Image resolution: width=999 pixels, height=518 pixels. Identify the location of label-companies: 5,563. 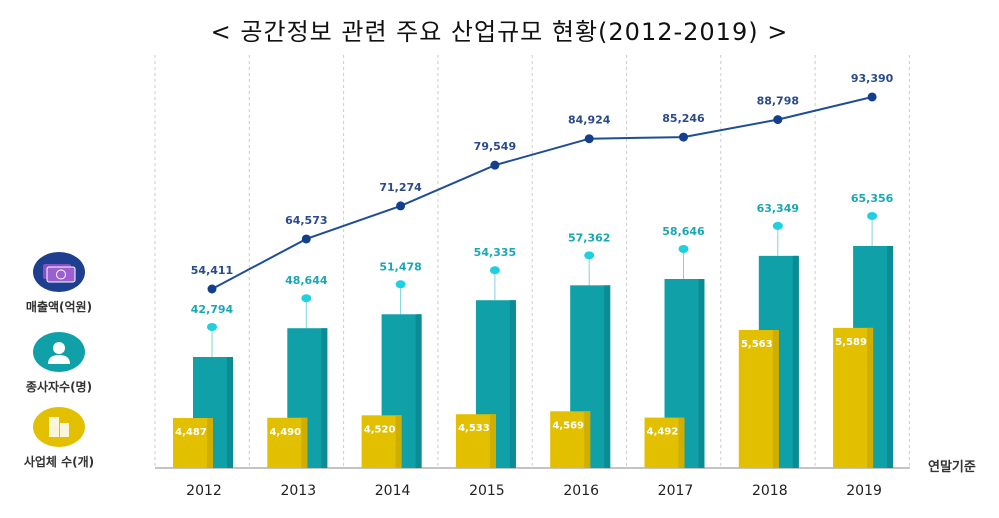
(757, 344).